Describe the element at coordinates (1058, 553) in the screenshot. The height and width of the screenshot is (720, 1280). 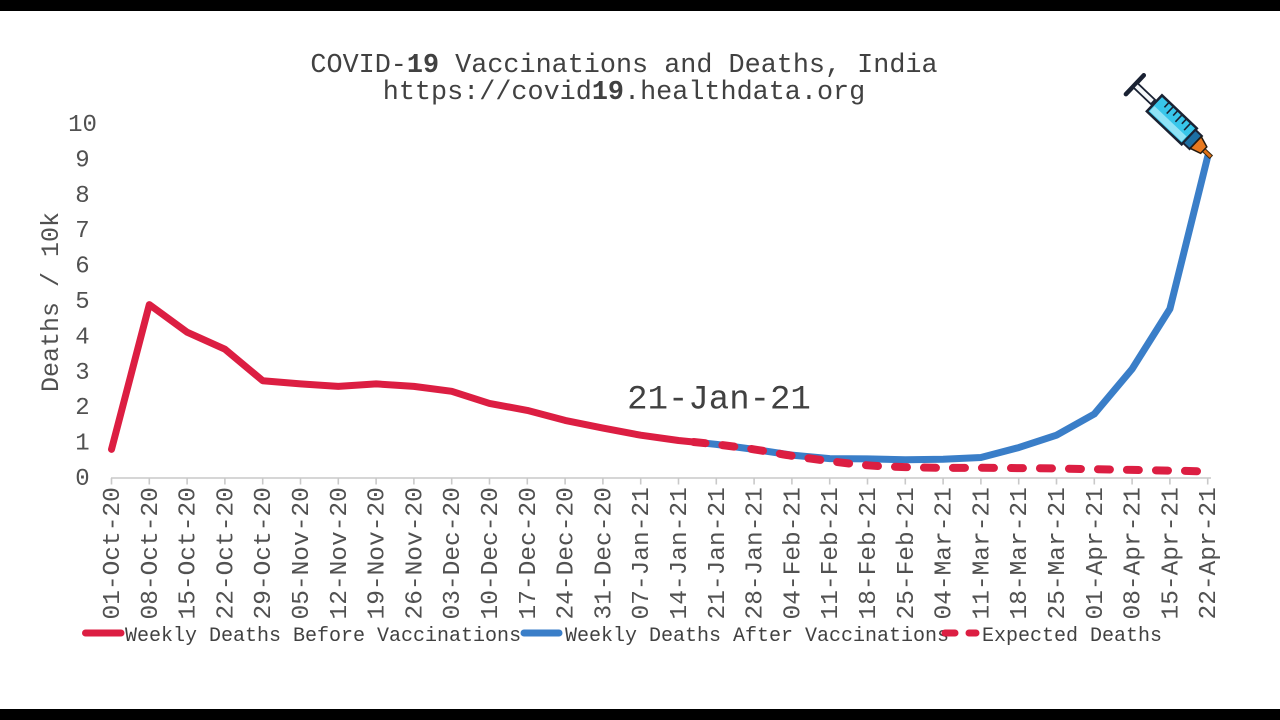
I see `svg-text: 25-Mar-21` at that location.